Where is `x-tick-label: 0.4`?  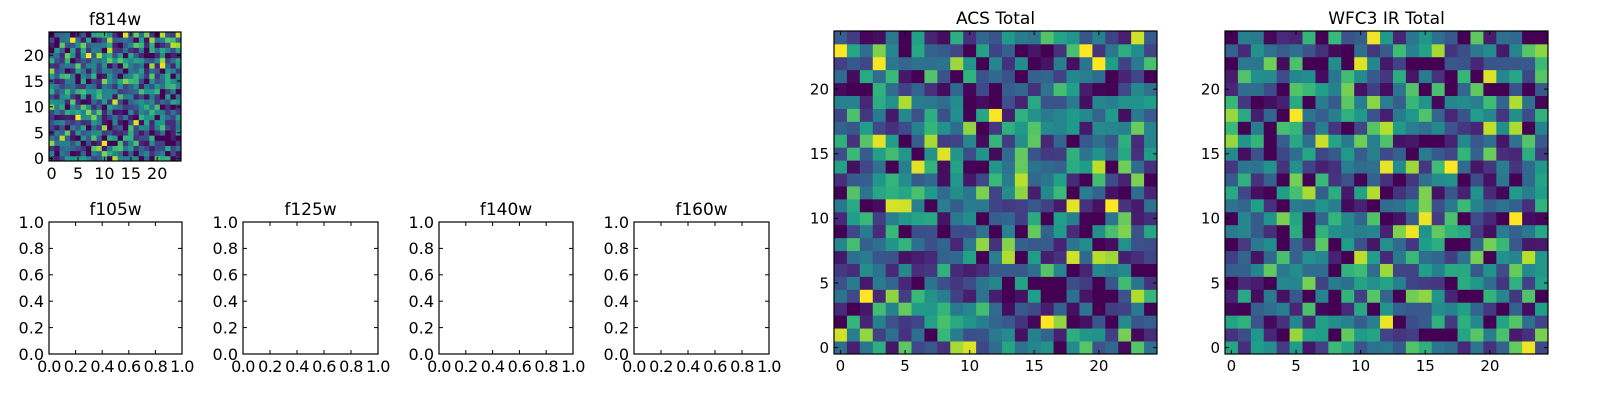 x-tick-label: 0.4 is located at coordinates (493, 366).